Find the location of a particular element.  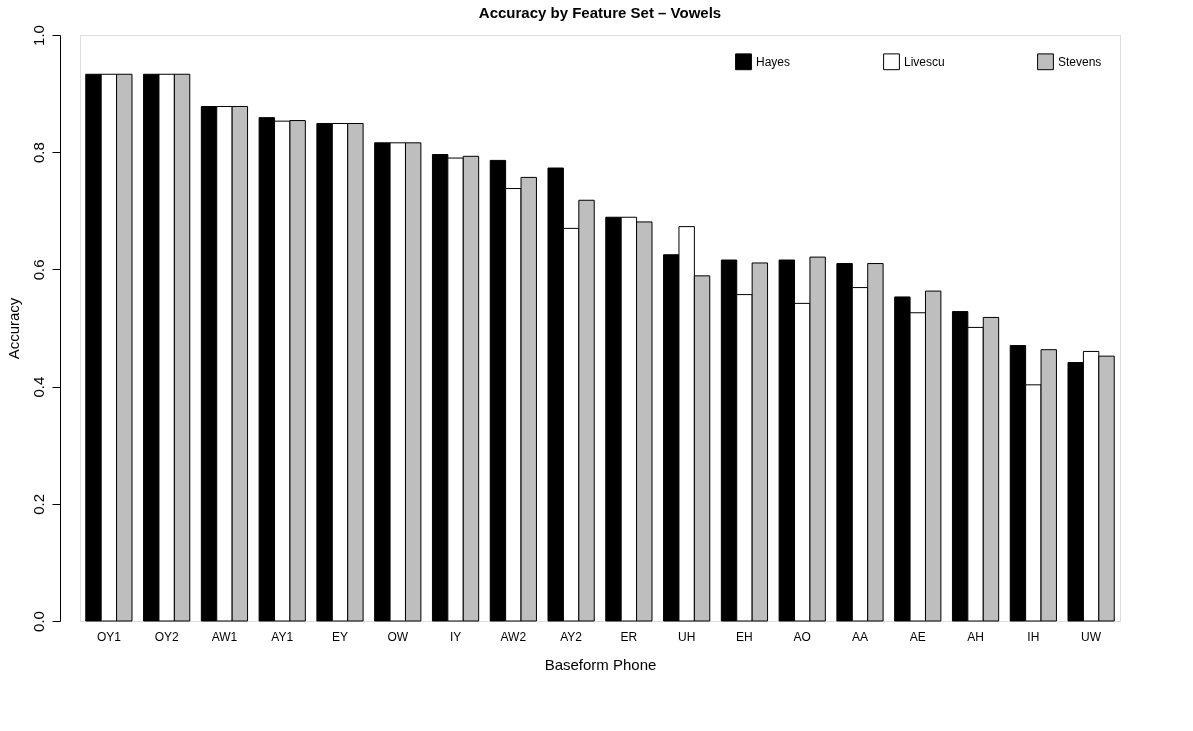

x-axis-title: Baseform Phone is located at coordinates (600, 664).